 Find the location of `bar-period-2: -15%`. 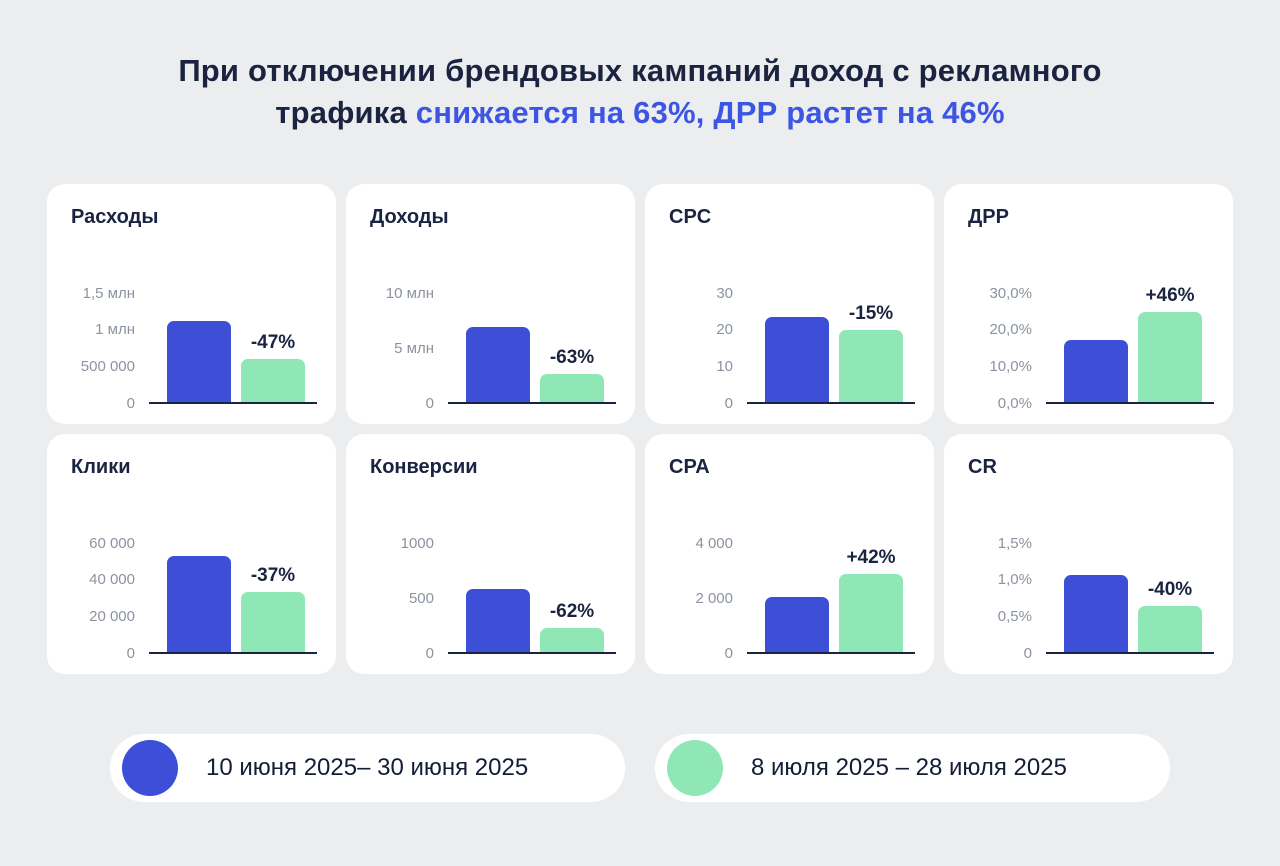

bar-period-2: -15% is located at coordinates (871, 352).